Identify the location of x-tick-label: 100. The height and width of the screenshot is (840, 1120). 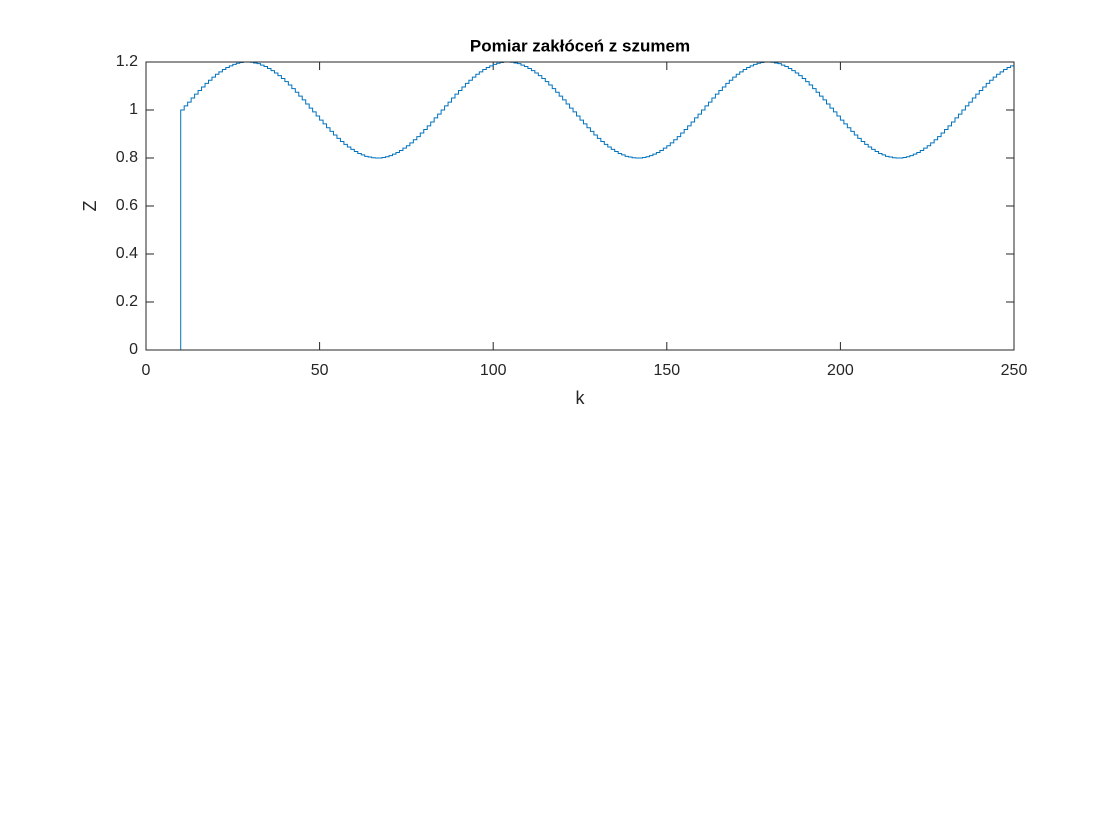
(493, 370).